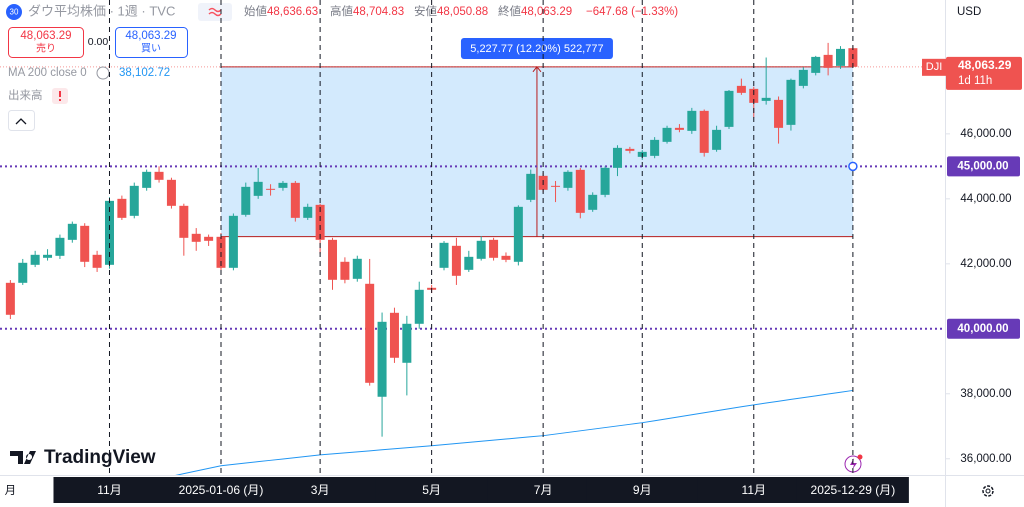 This screenshot has width=1024, height=507. I want to click on settings-icon, so click(988, 491).